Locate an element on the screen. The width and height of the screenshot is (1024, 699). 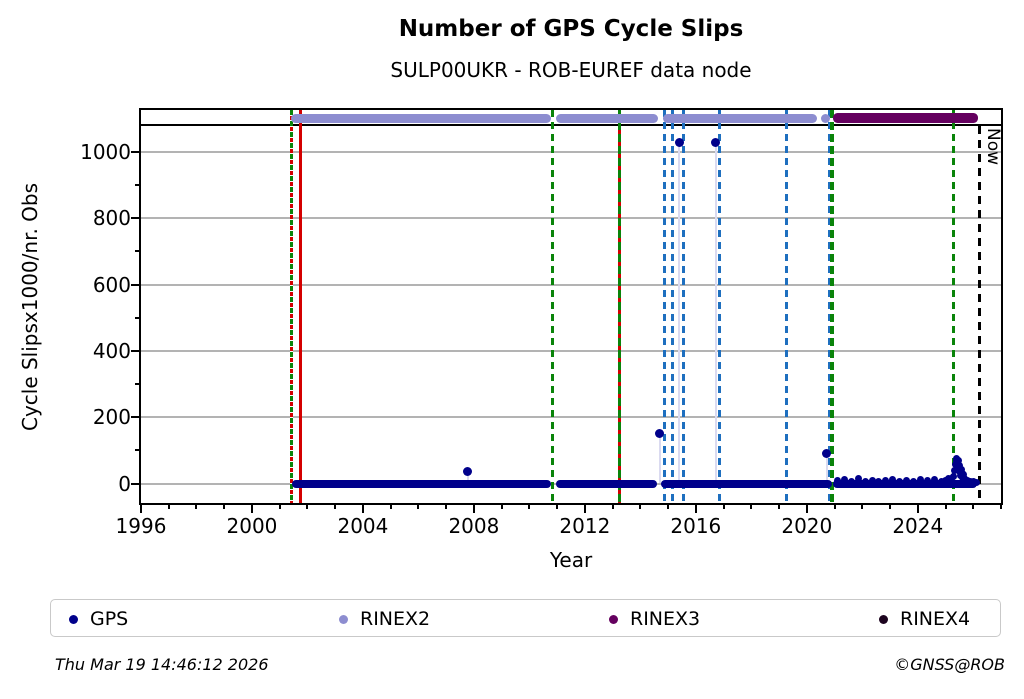
y-tick-label: 600 is located at coordinates (111, 284).